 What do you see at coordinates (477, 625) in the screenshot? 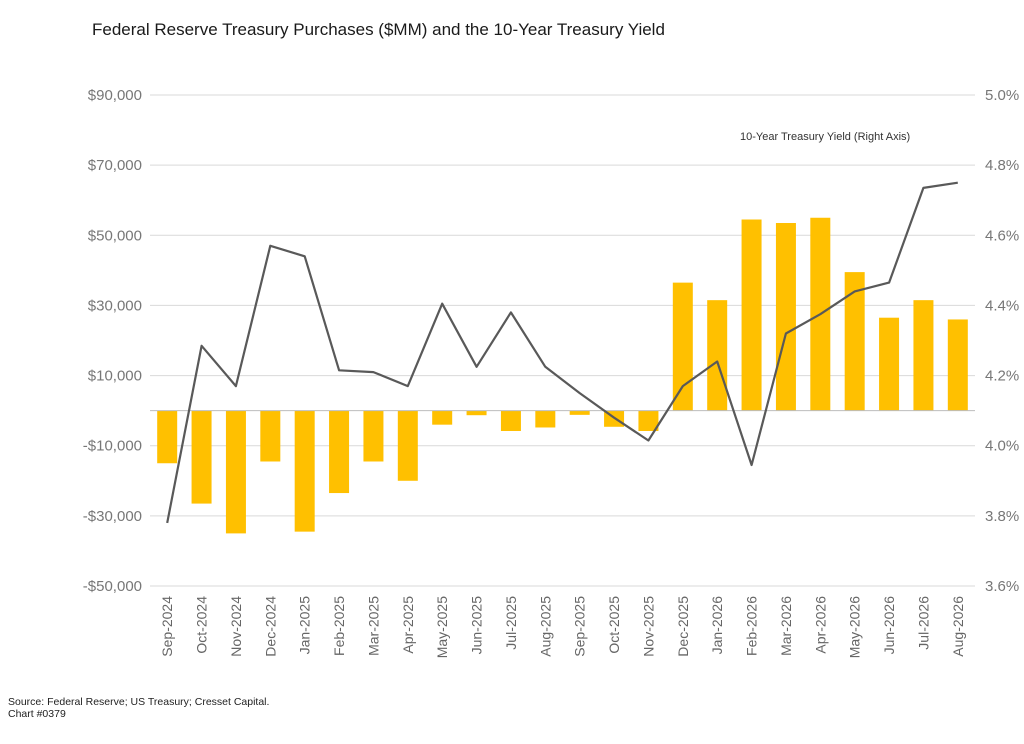
I see `x-tick-label: Jun-2025` at bounding box center [477, 625].